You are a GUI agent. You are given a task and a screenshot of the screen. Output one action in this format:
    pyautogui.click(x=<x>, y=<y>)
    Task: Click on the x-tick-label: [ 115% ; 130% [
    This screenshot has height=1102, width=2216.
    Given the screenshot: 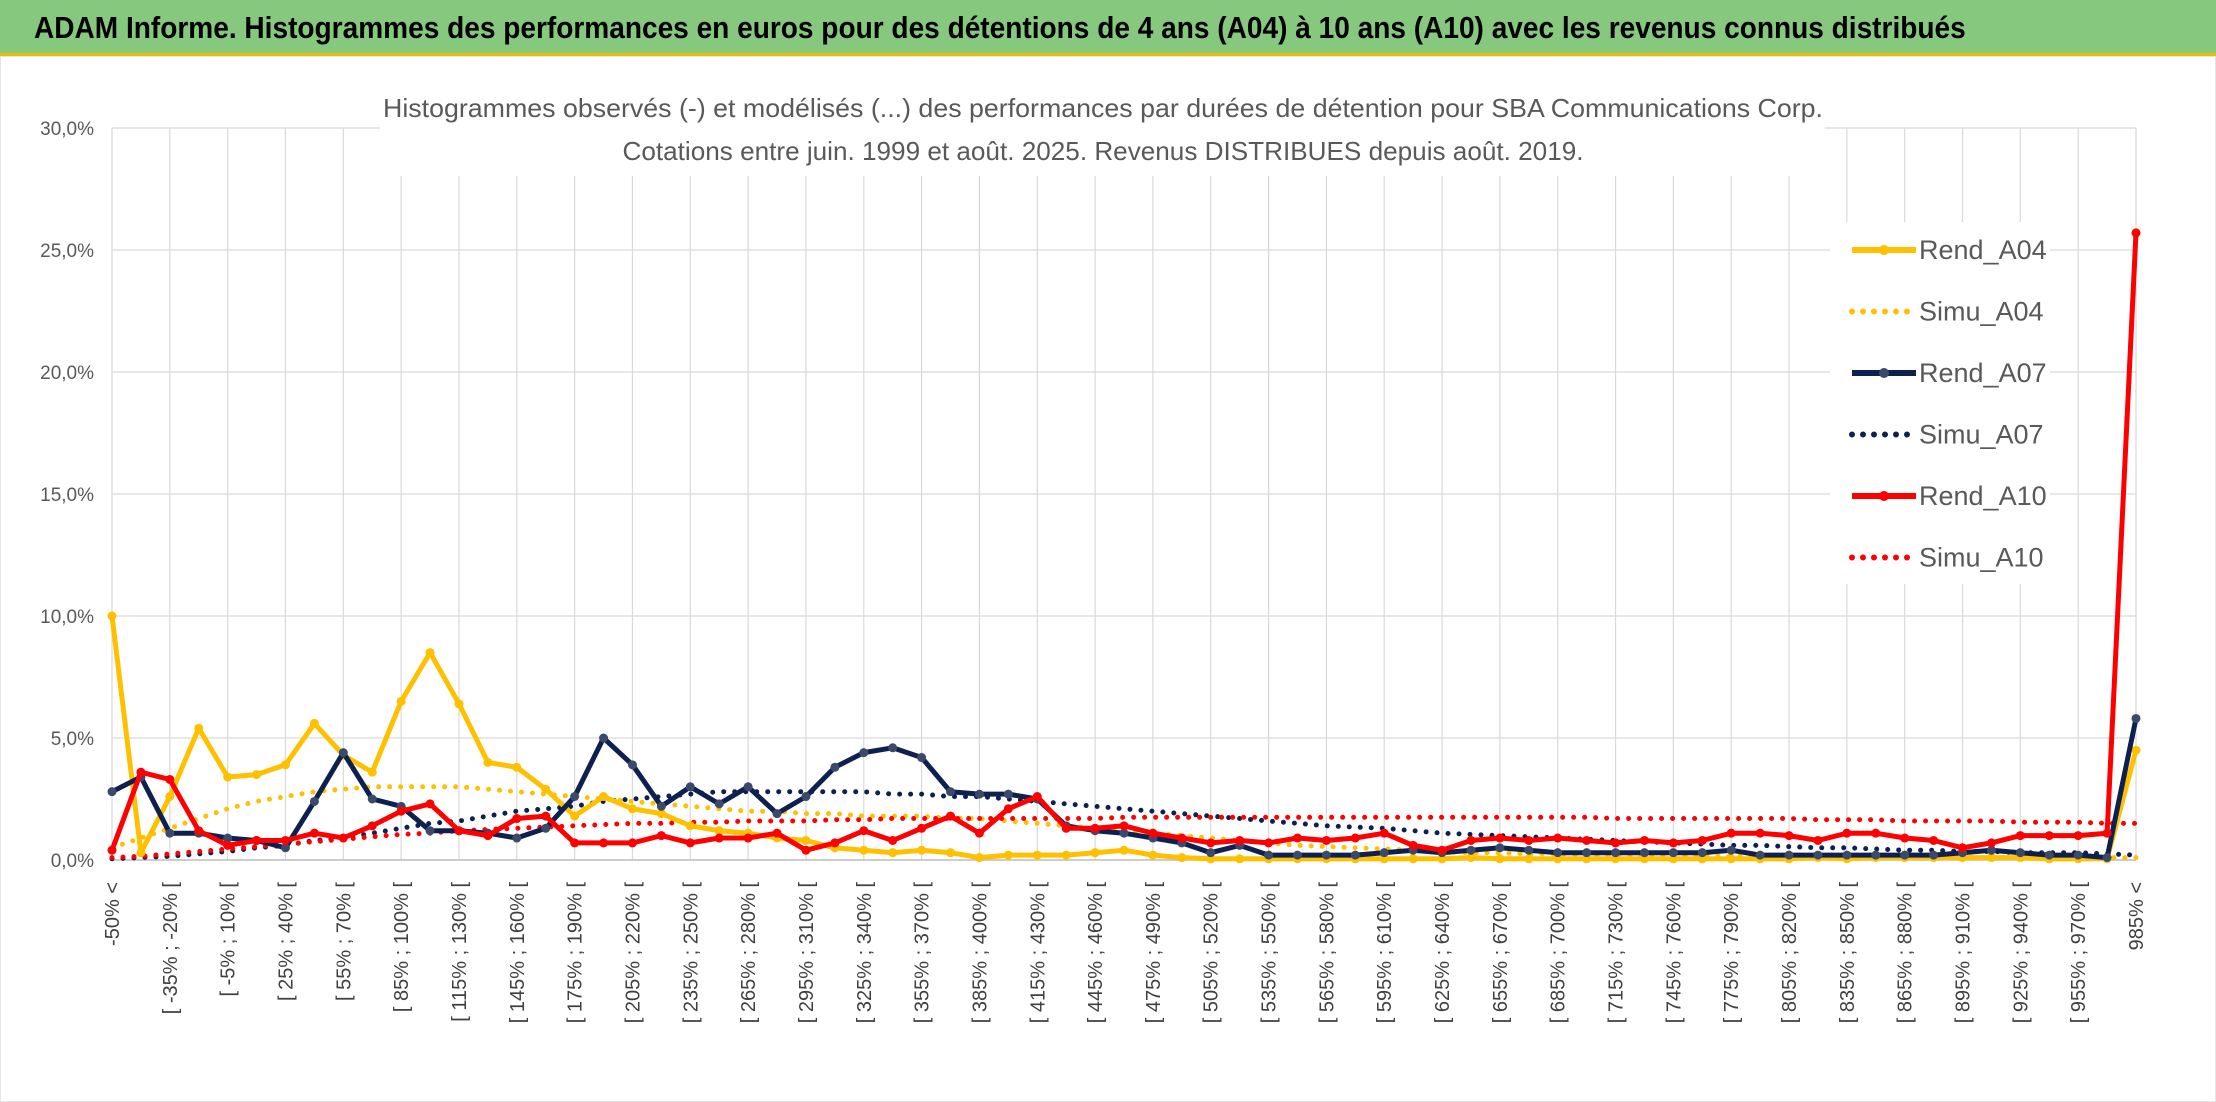 What is the action you would take?
    pyautogui.click(x=460, y=952)
    